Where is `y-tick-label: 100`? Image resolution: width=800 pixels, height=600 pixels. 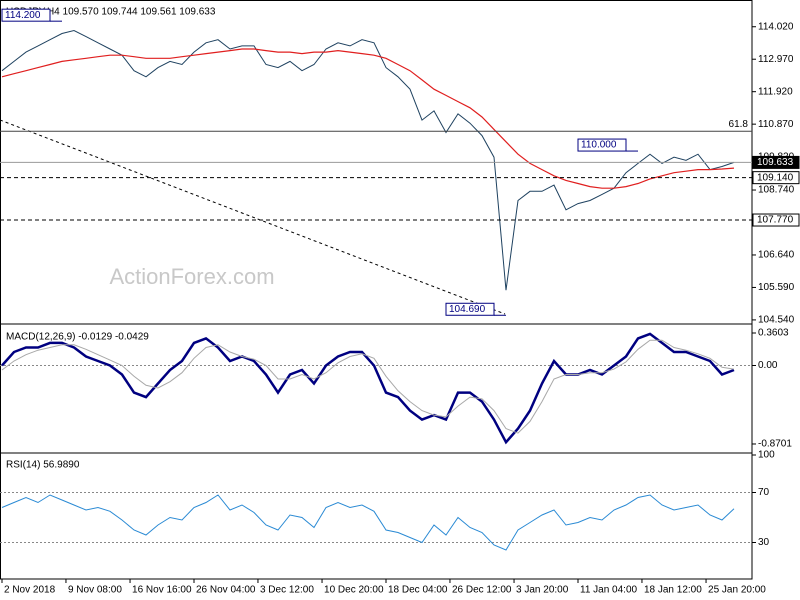 y-tick-label: 100 is located at coordinates (766, 455).